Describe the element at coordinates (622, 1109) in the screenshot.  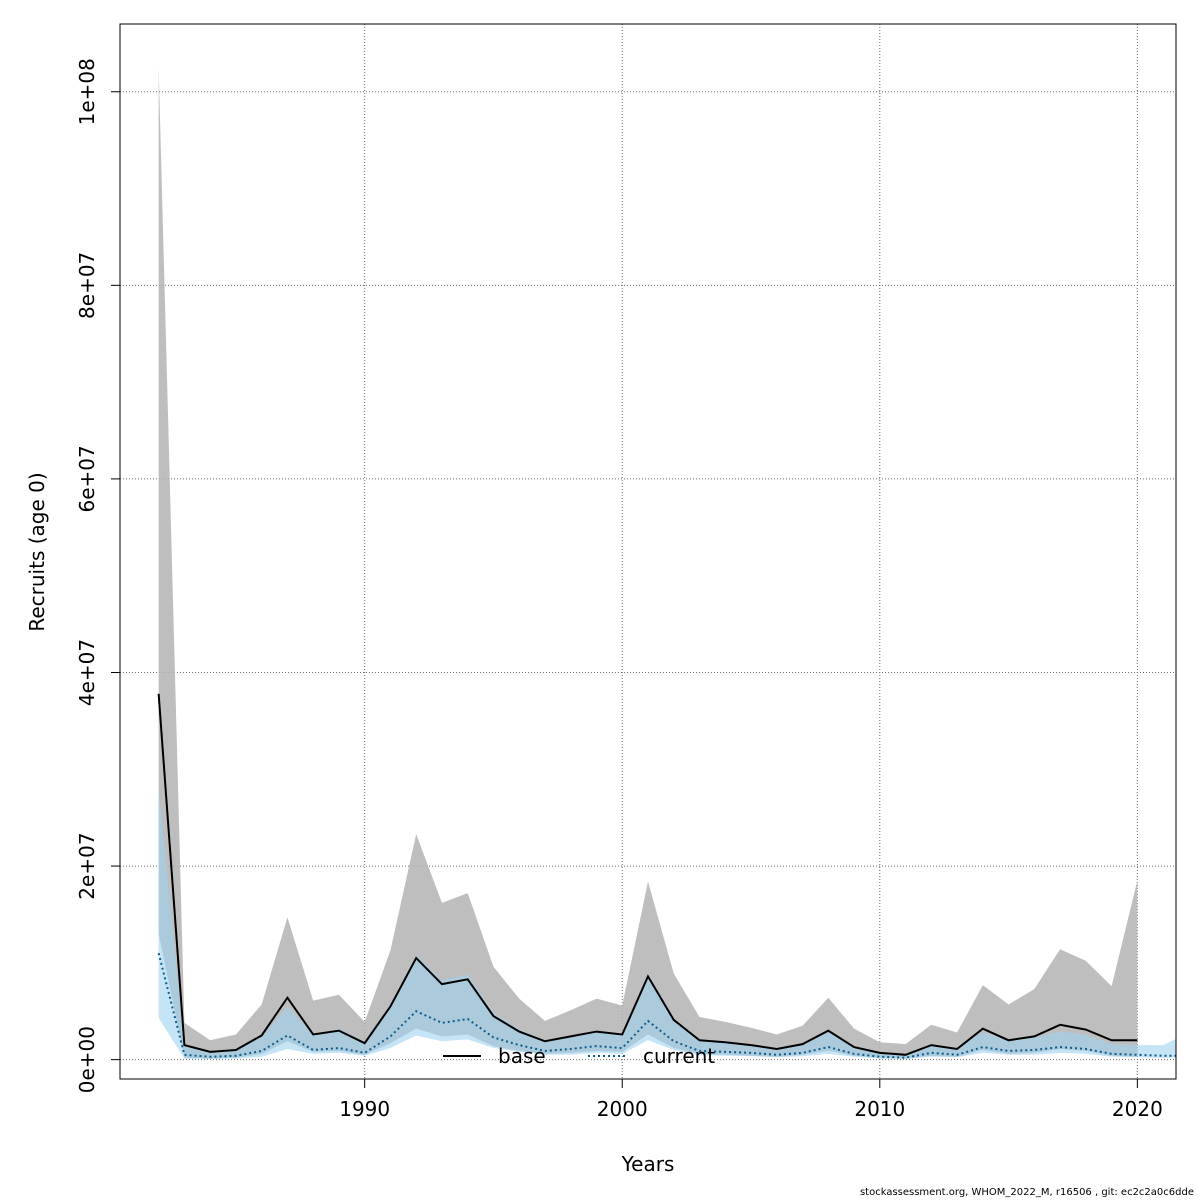
I see `x-tick-label: 2000` at that location.